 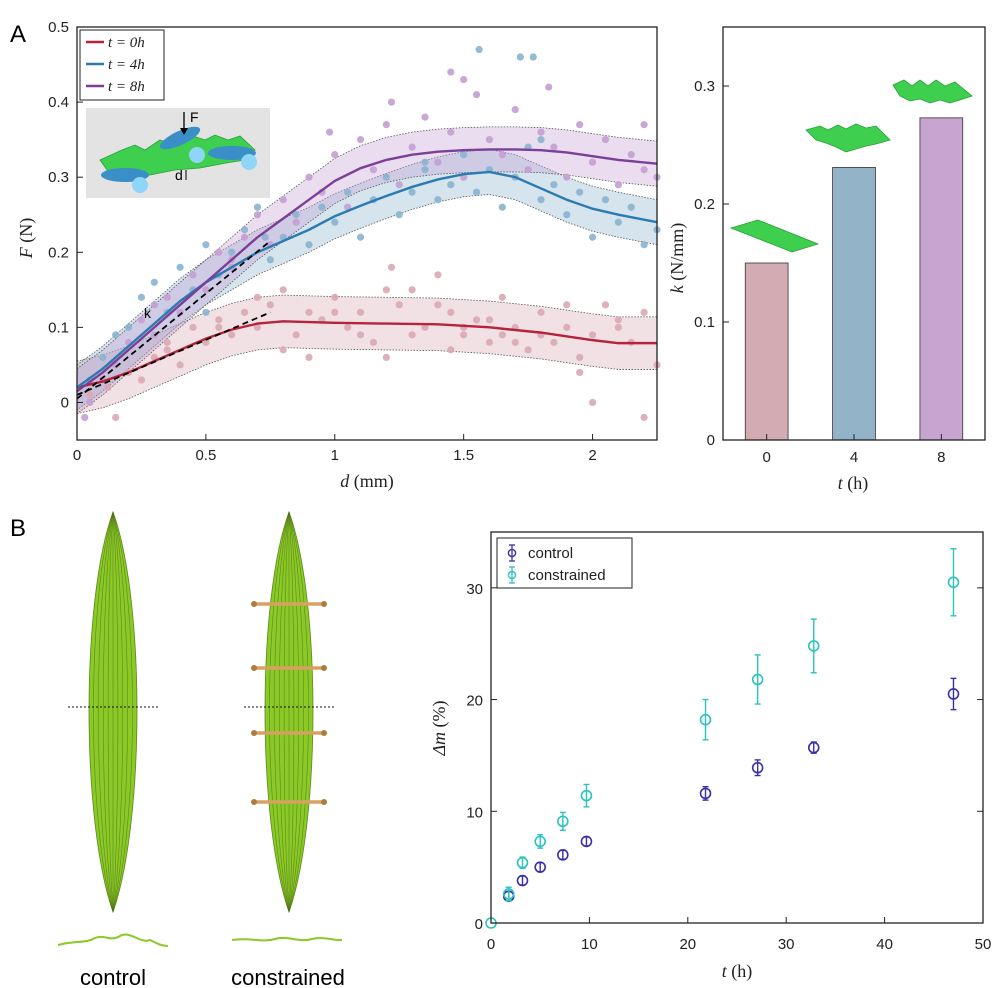 I want to click on inset-displacement-label: d, so click(x=179, y=175).